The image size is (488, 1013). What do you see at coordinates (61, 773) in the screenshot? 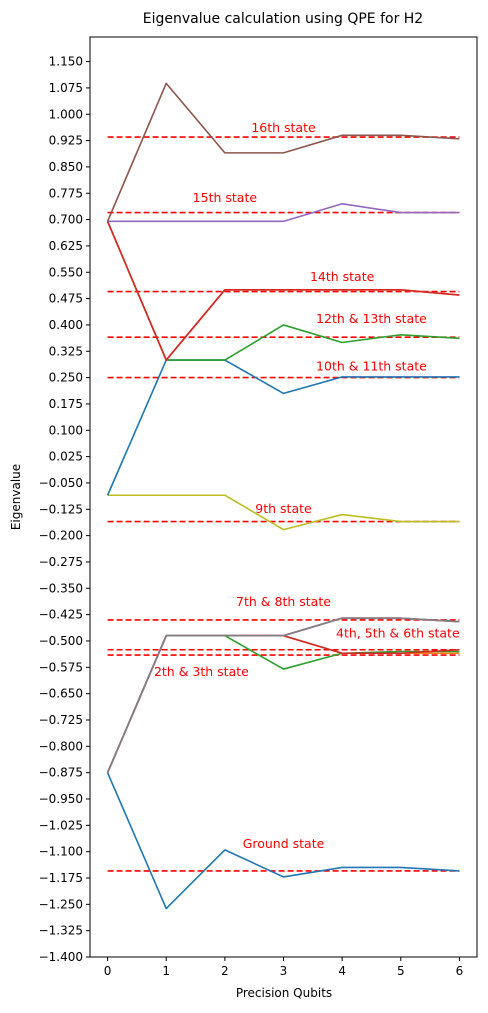
I see `y-tick-label: −0.875` at bounding box center [61, 773].